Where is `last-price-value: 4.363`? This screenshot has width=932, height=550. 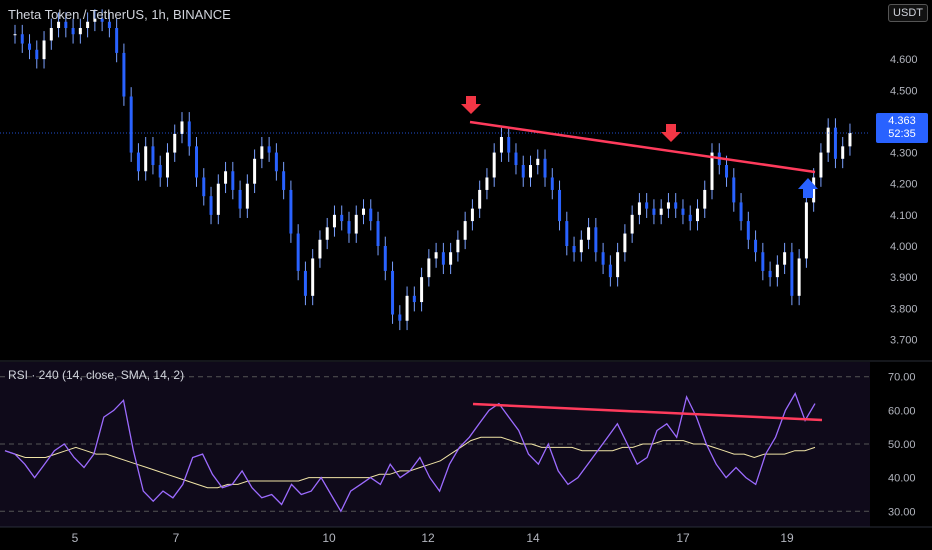
last-price-value: 4.363 is located at coordinates (902, 121).